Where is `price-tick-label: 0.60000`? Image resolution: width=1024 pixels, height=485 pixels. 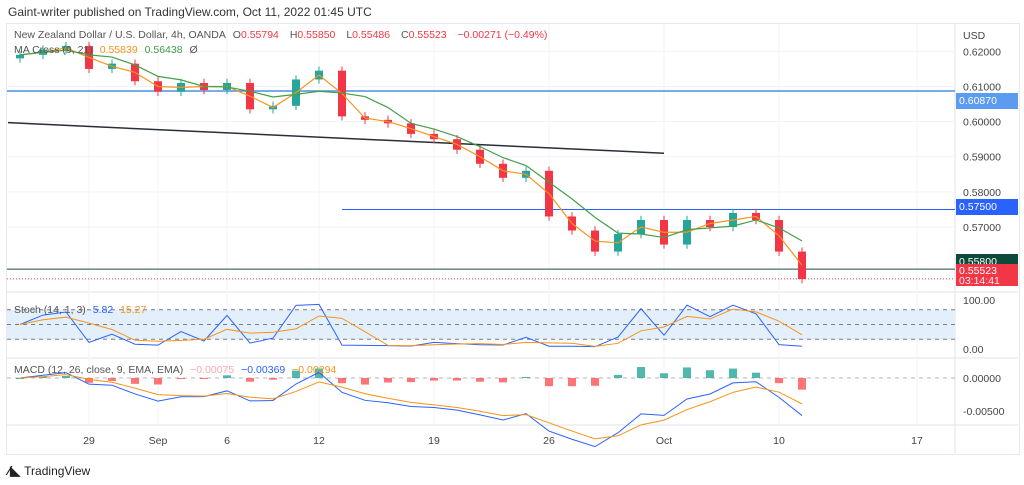
price-tick-label: 0.60000 is located at coordinates (982, 123).